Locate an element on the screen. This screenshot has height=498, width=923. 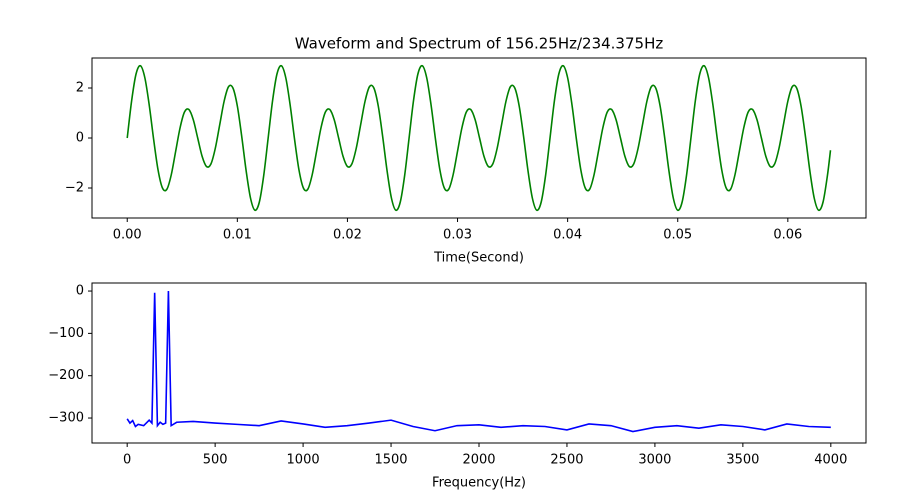
y-tick-label: 2 is located at coordinates (80, 88).